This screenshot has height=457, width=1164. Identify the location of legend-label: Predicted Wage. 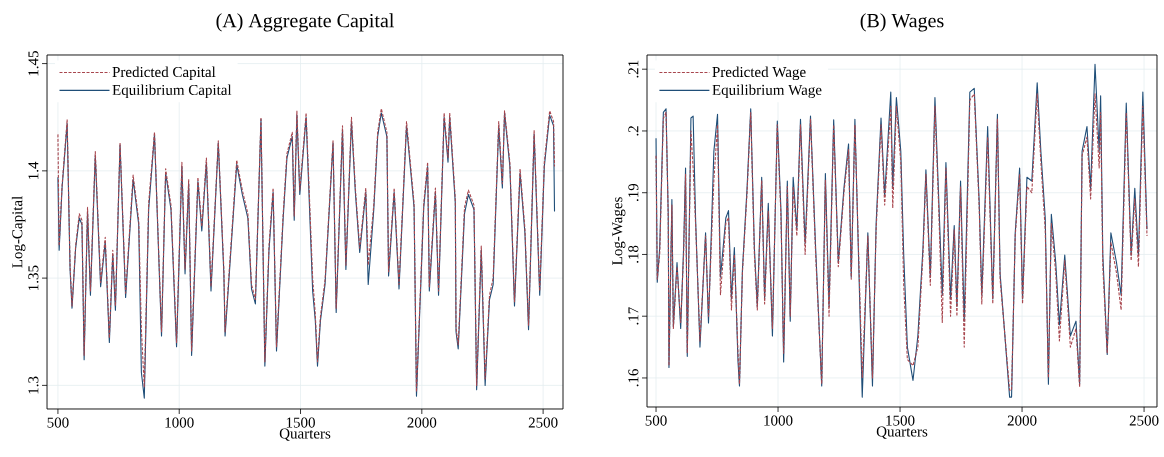
(759, 73).